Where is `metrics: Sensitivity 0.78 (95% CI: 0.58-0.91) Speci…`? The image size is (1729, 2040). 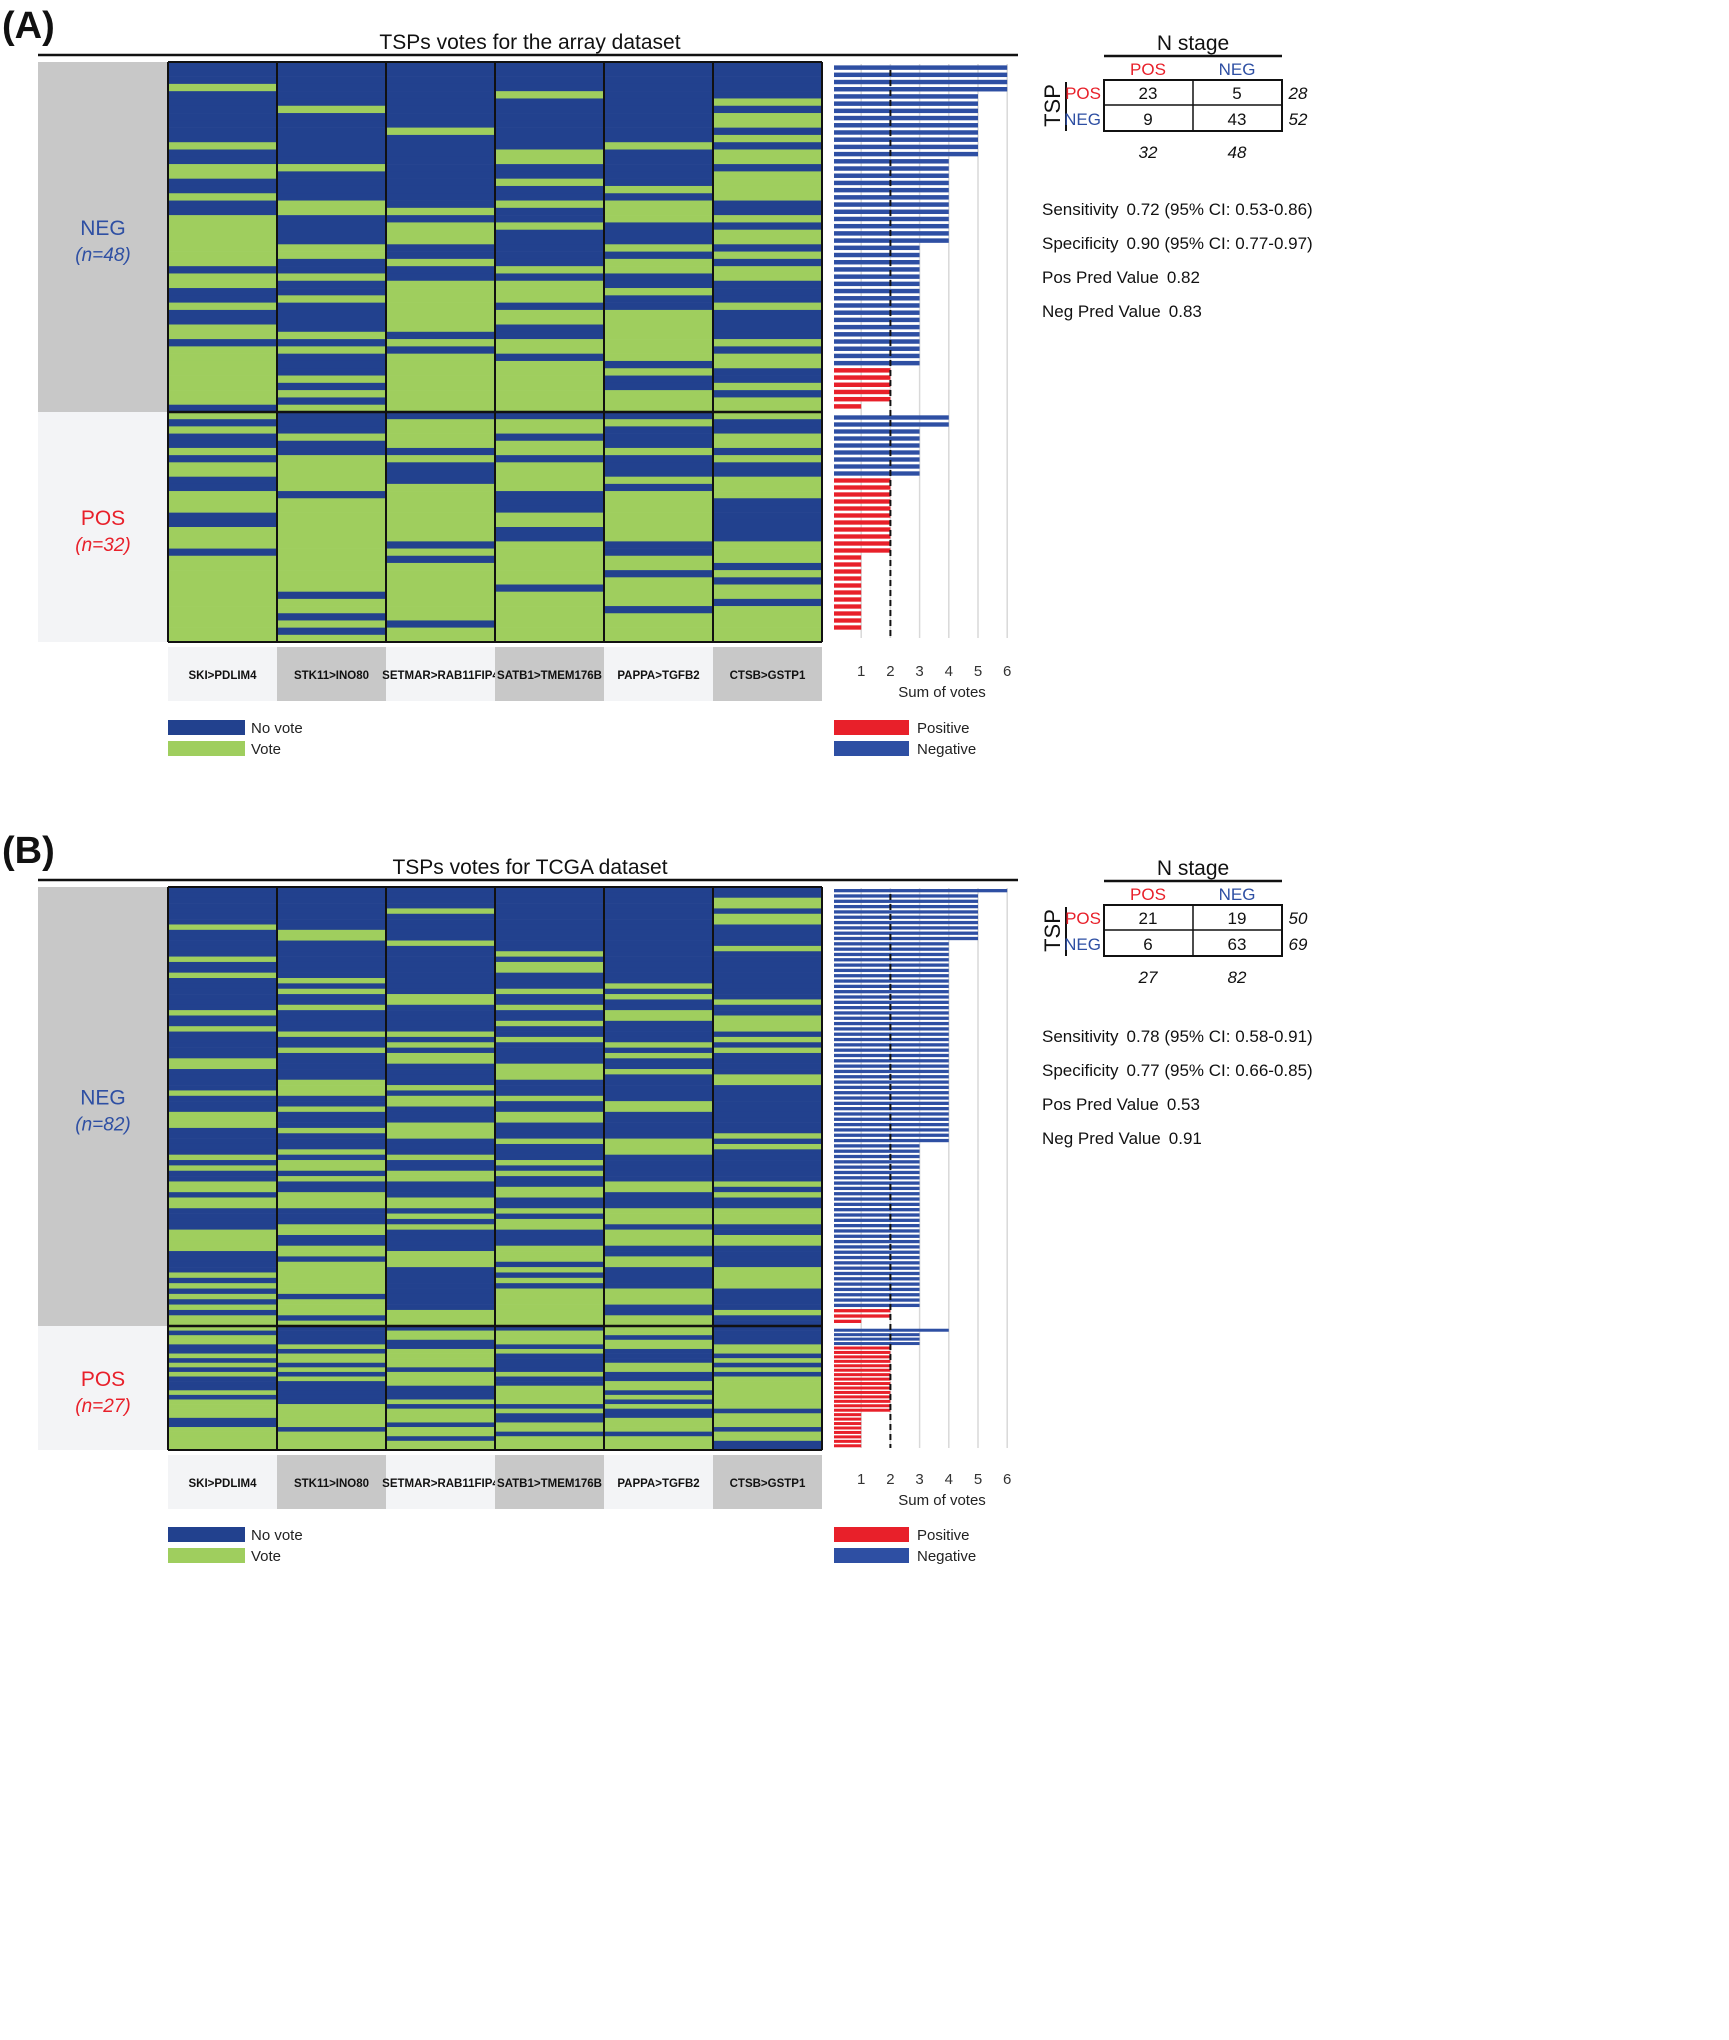
metrics: Sensitivity 0.78 (95% CI: 0.58-0.91) Speci… is located at coordinates (1177, 1087).